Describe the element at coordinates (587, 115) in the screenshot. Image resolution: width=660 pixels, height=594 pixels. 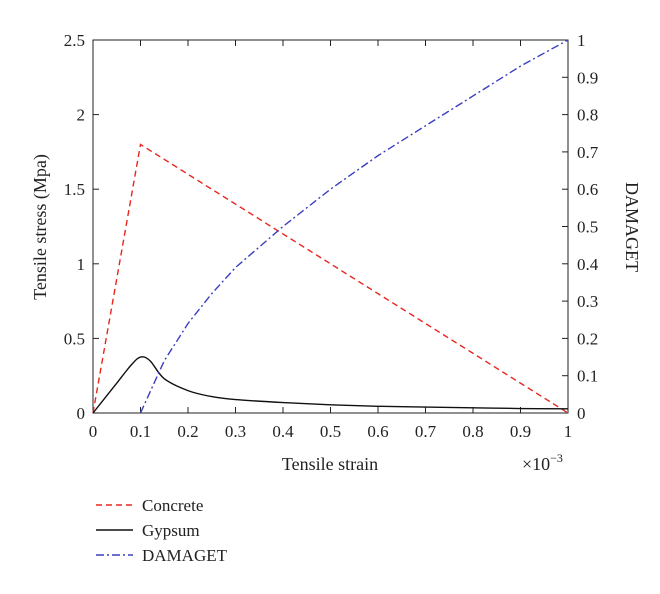
I see `y2-tick-label: 0.8` at that location.